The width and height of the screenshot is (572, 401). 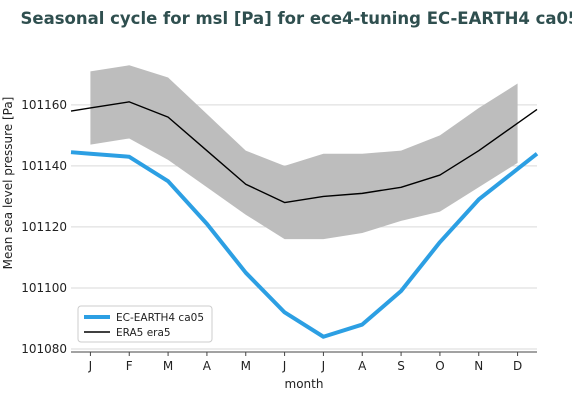 What do you see at coordinates (439, 366) in the screenshot?
I see `x-tick-label: O` at bounding box center [439, 366].